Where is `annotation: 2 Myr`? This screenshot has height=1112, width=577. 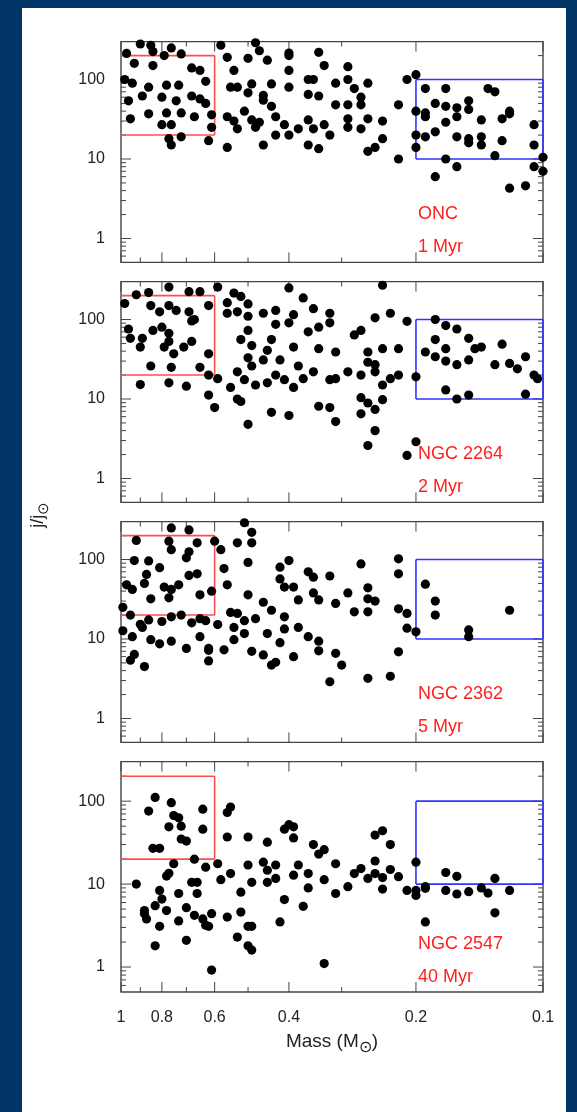 annotation: 2 Myr is located at coordinates (441, 486).